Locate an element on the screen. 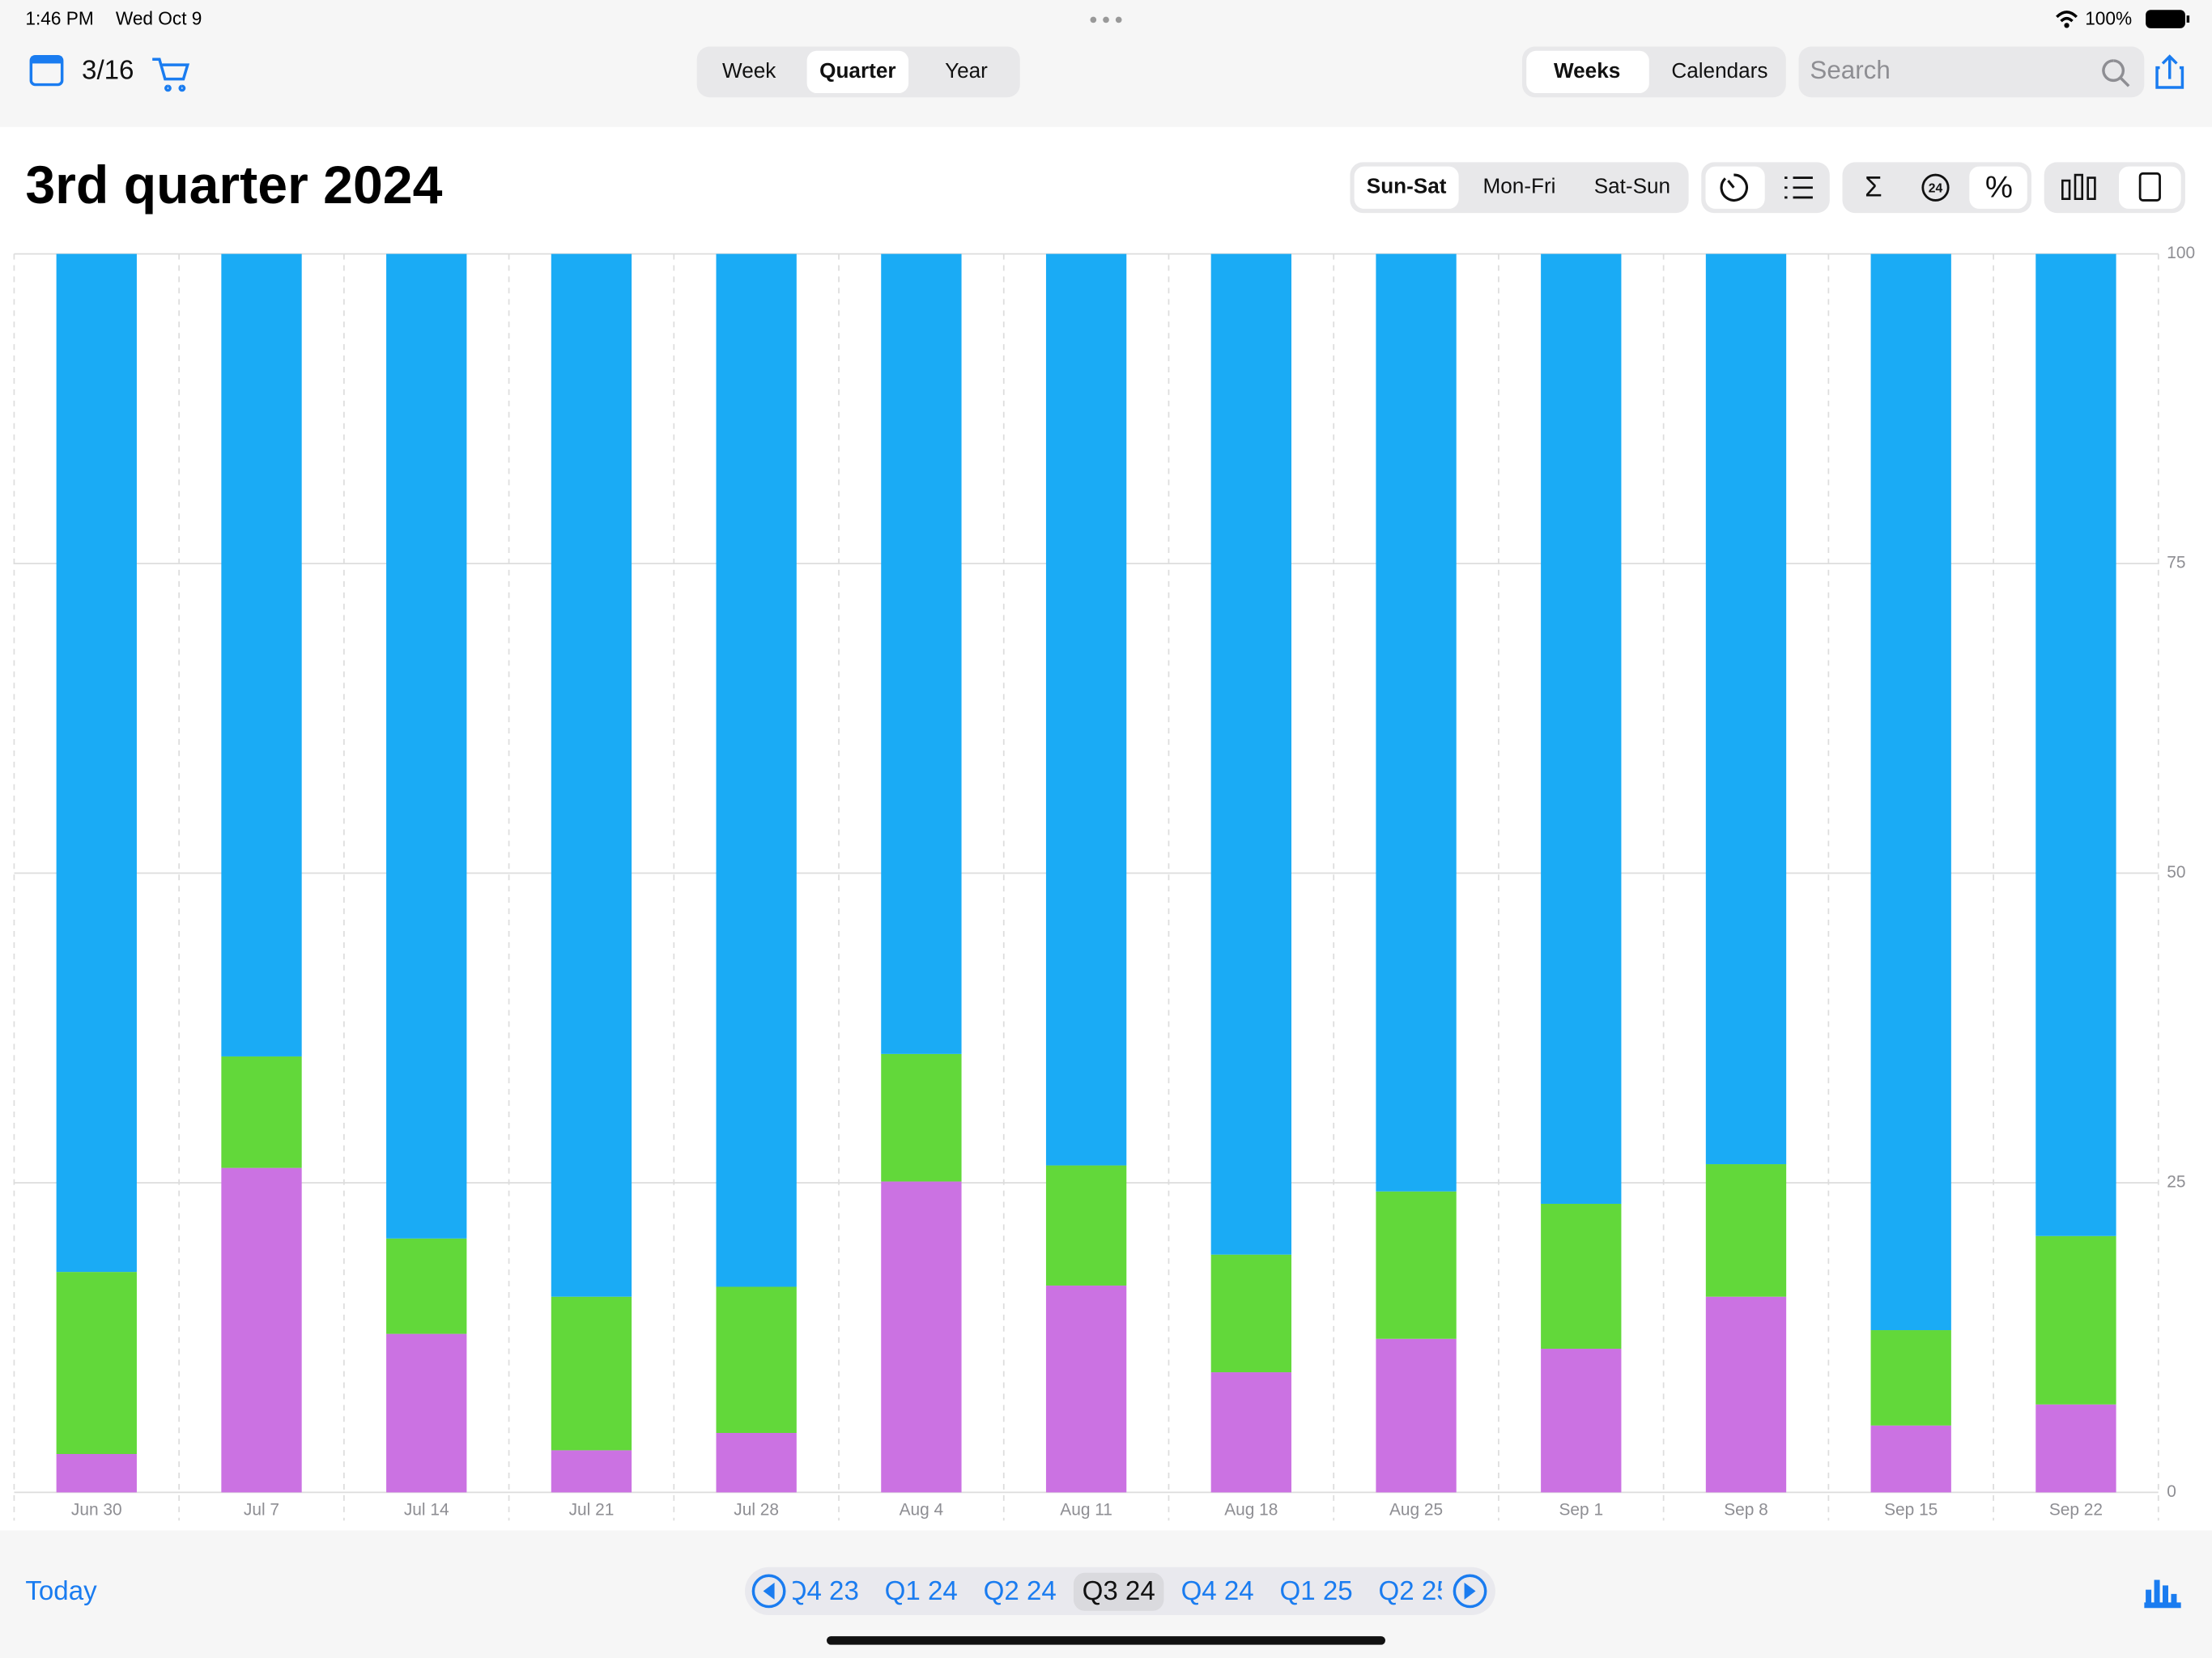 This screenshot has width=2212, height=1658. x-tick-label: Aug 11 is located at coordinates (1086, 1510).